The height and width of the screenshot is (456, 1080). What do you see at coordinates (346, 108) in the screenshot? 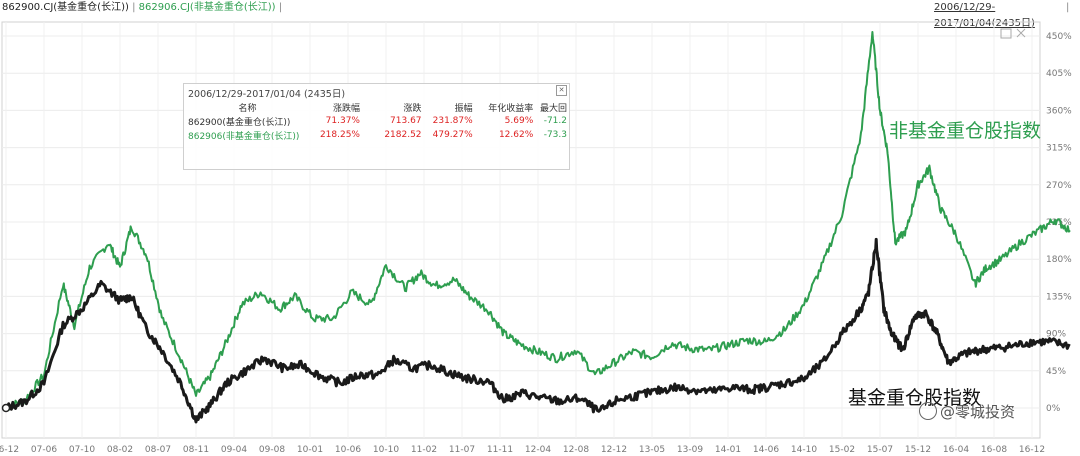
I see `col-change-pct: 涨跌幅` at bounding box center [346, 108].